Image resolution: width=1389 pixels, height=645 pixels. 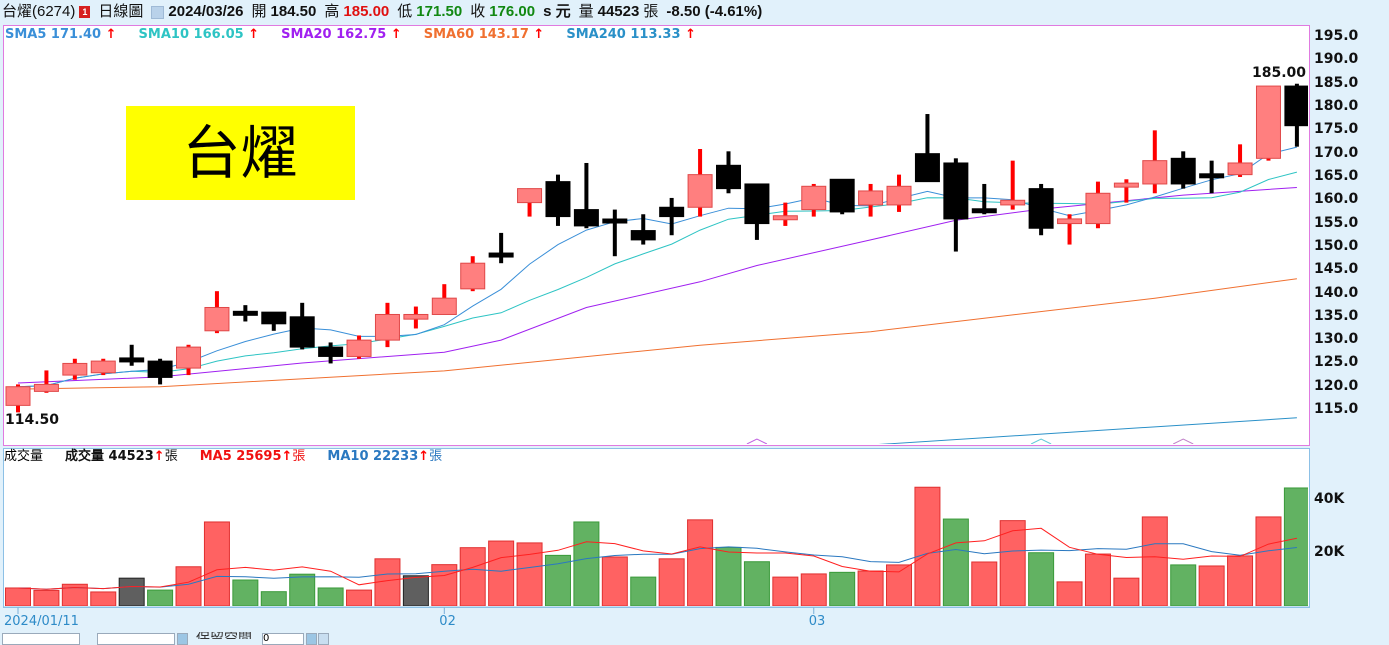 What do you see at coordinates (631, 35) in the screenshot?
I see `sma240-legend: SMA240 113.33 ↑` at bounding box center [631, 35].